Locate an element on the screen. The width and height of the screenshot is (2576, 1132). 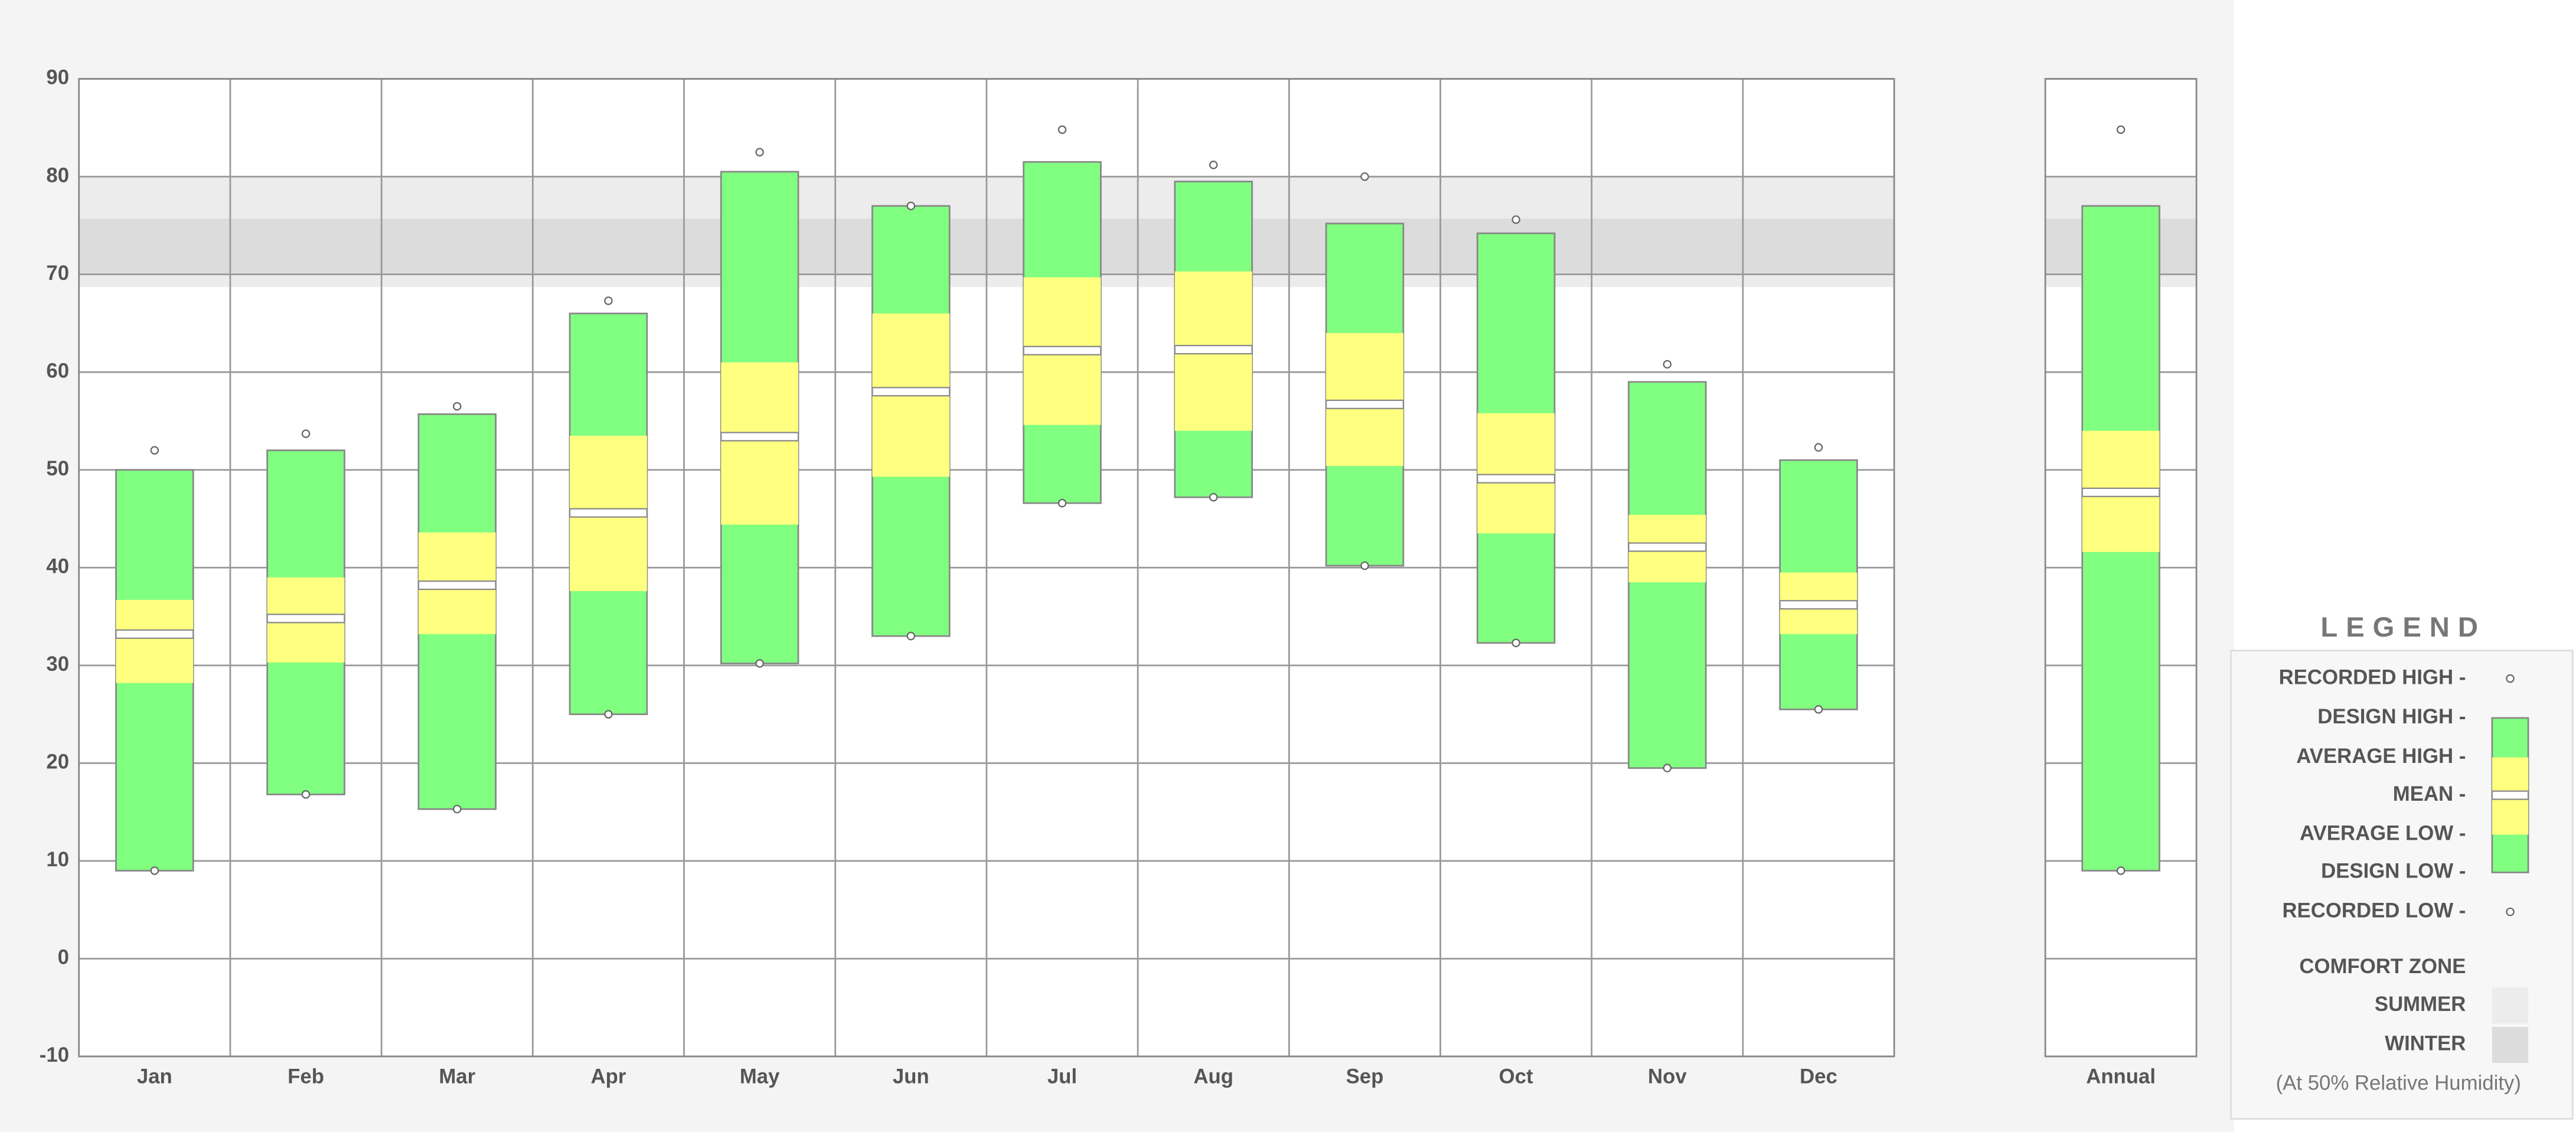
legend-label: RECORDED HIGH - is located at coordinates (2372, 677).